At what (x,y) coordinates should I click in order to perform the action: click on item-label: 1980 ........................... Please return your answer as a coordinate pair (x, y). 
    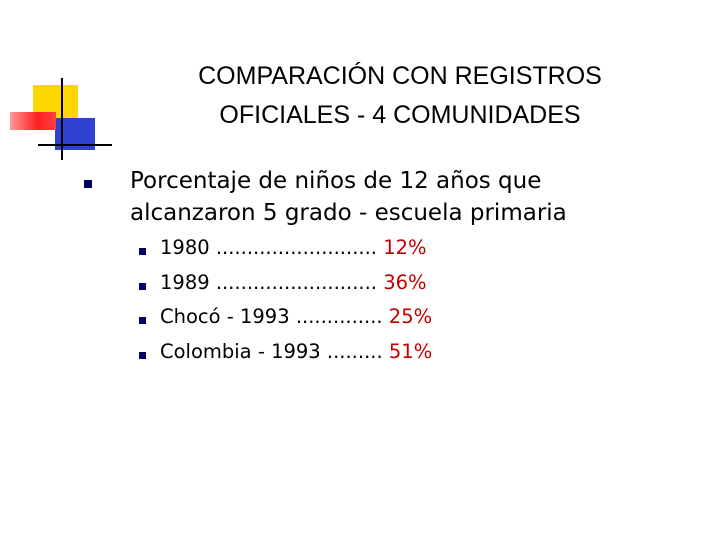
    Looking at the image, I should click on (268, 247).